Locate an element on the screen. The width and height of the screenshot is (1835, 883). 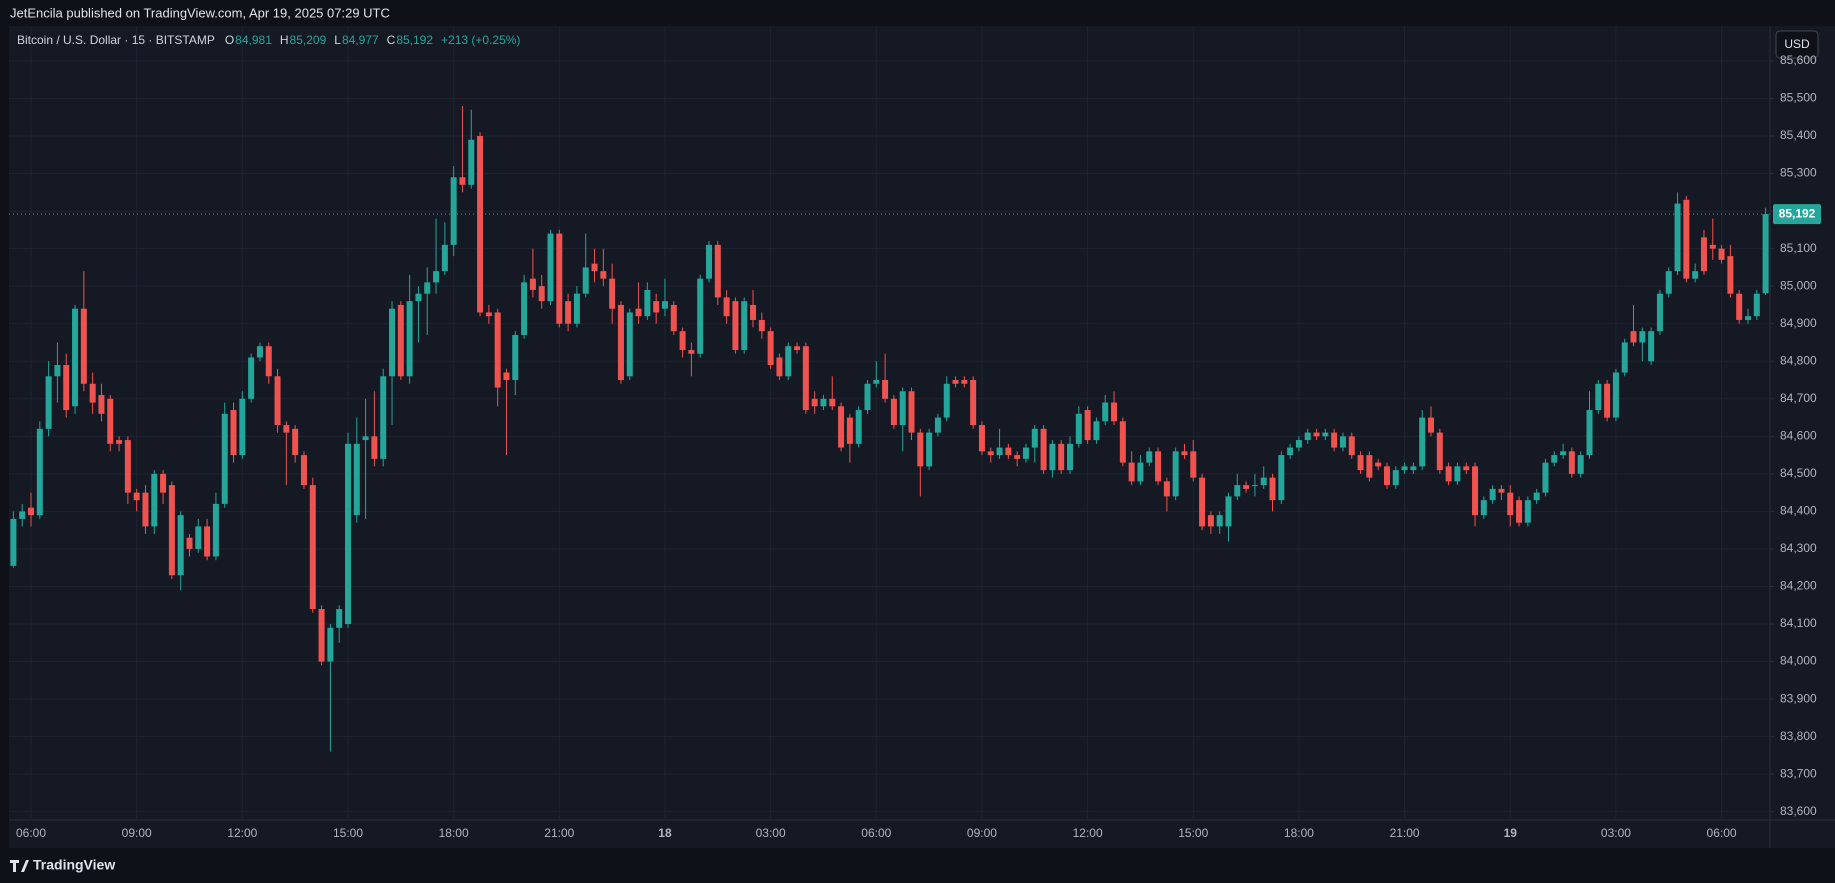
y-tick-label: 84,100 is located at coordinates (1798, 623).